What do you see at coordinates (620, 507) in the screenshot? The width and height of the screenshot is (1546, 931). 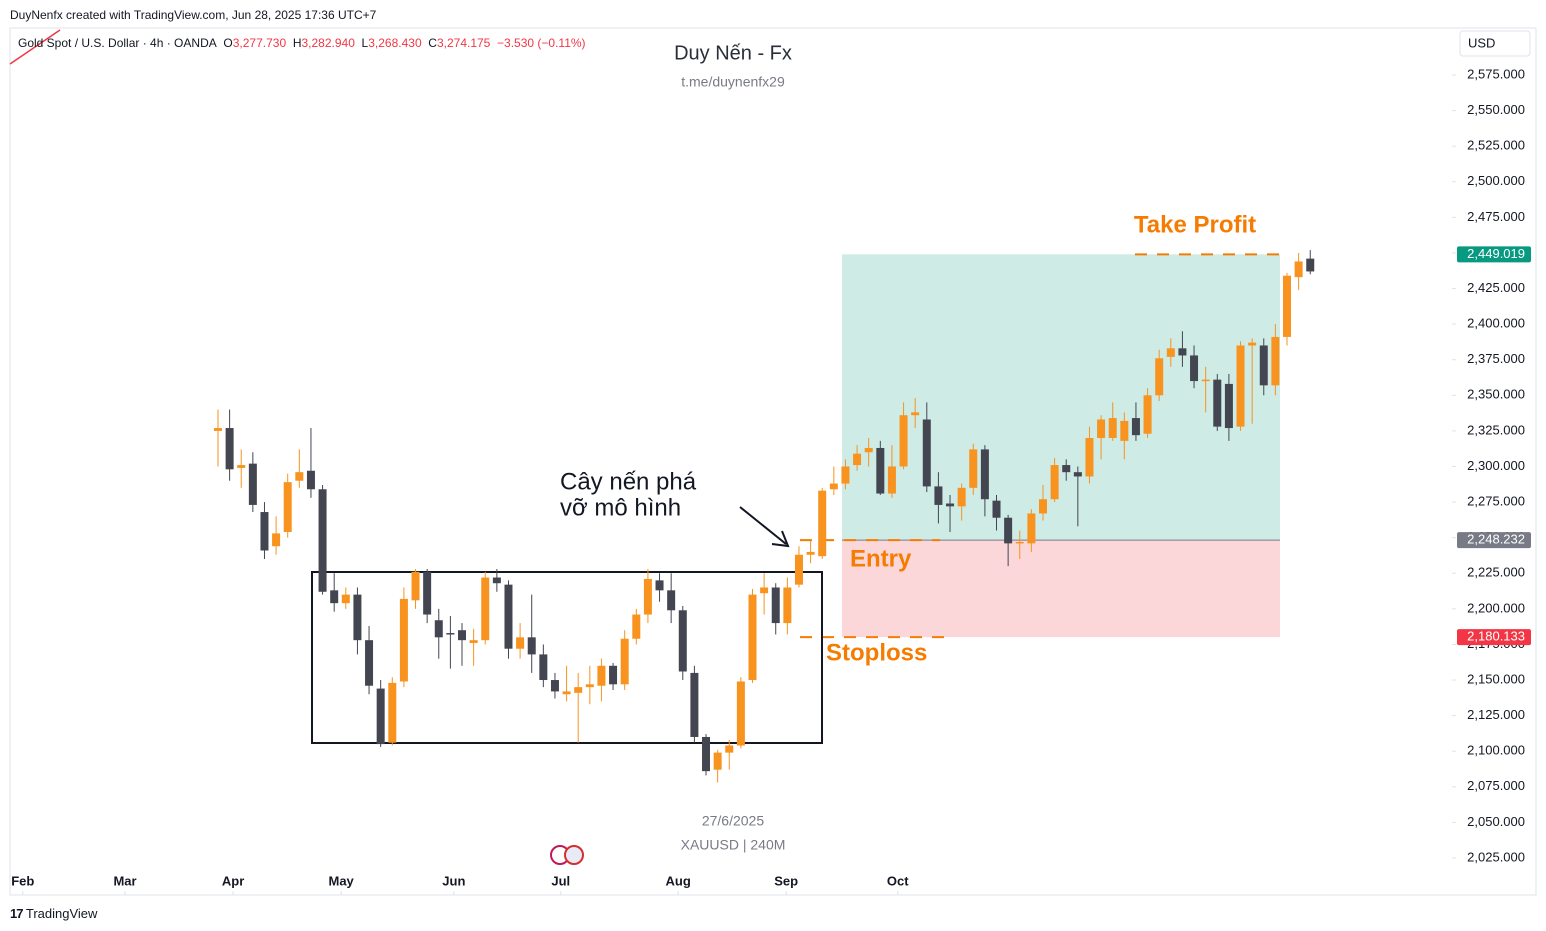 I see `callout: vỡ mô hình` at bounding box center [620, 507].